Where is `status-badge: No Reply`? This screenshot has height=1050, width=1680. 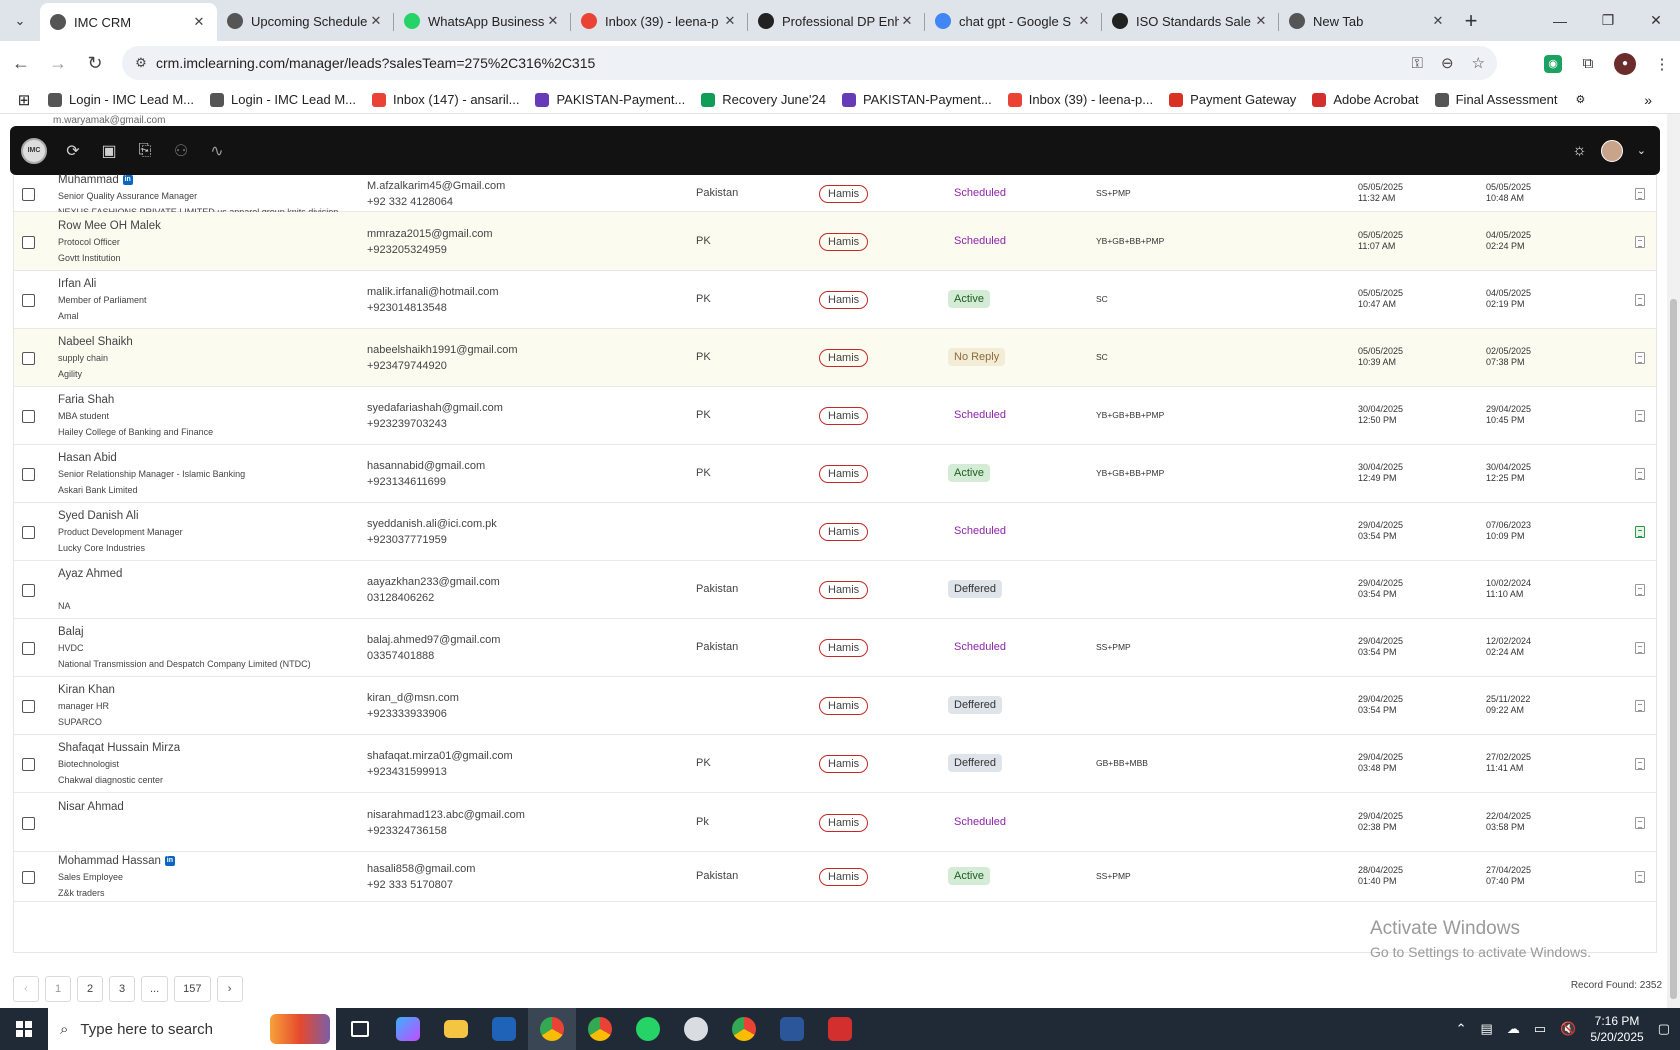 status-badge: No Reply is located at coordinates (977, 357).